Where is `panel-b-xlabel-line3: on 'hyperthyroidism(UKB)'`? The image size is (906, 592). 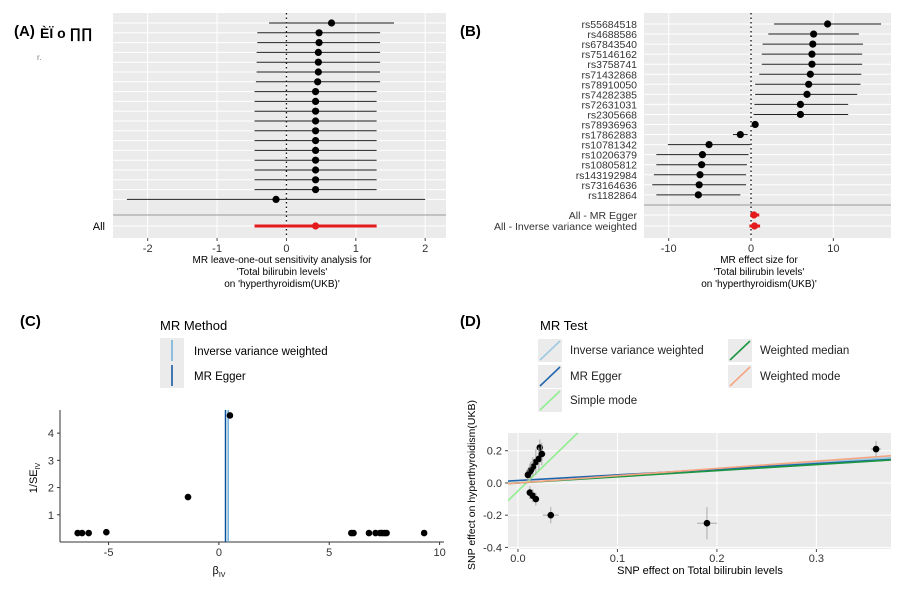
panel-b-xlabel-line3: on 'hyperthyroidism(UKB)' is located at coordinates (759, 284).